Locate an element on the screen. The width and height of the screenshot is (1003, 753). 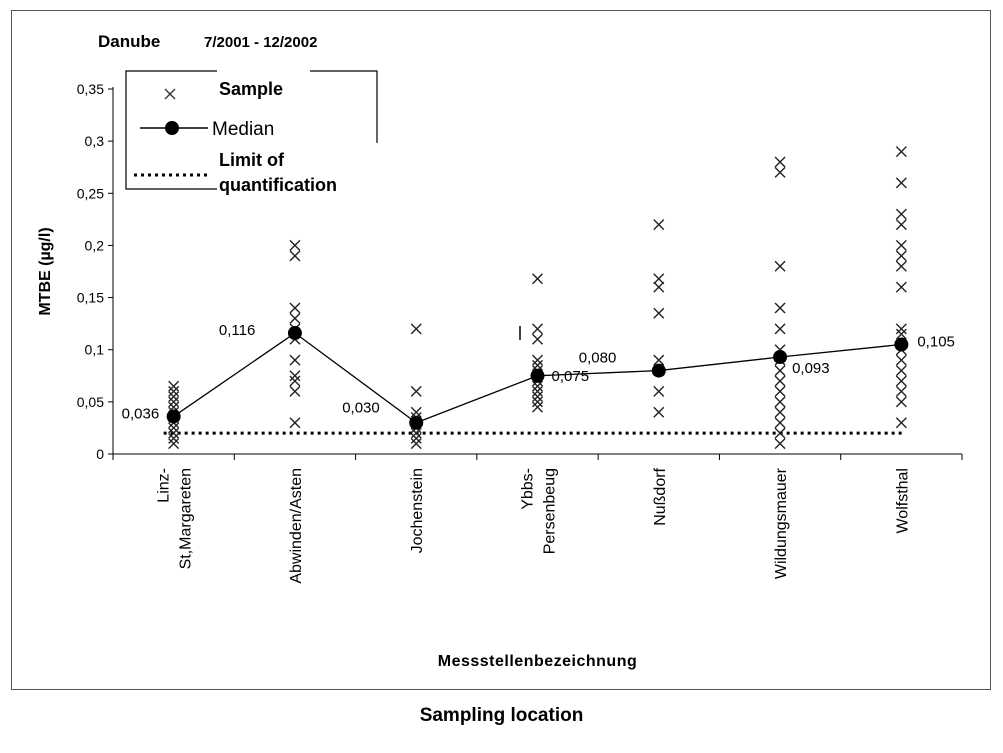
median-label: 0,080 is located at coordinates (598, 358).